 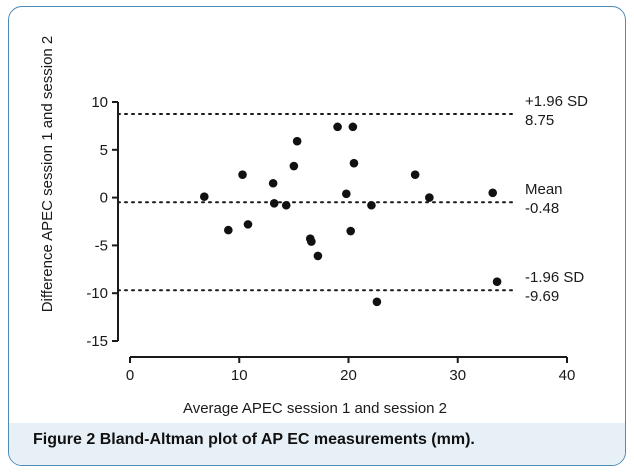 I want to click on x-tick-label: 30, so click(x=457, y=375).